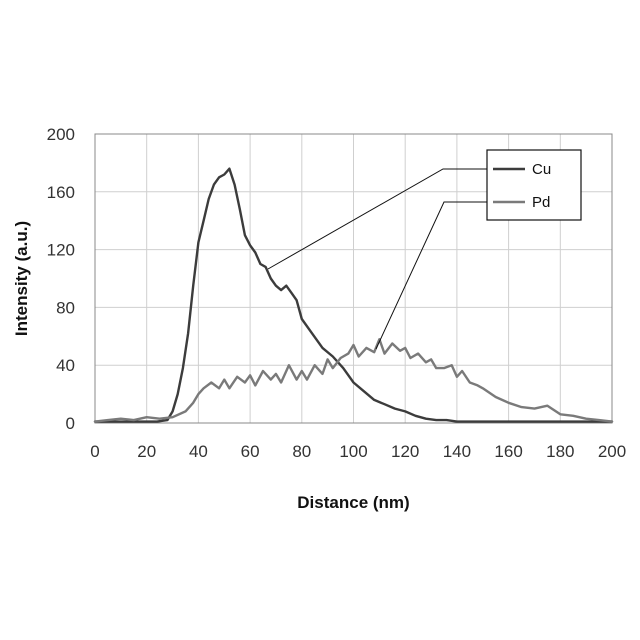 The height and width of the screenshot is (640, 640). I want to click on x-tick-label: 20, so click(146, 451).